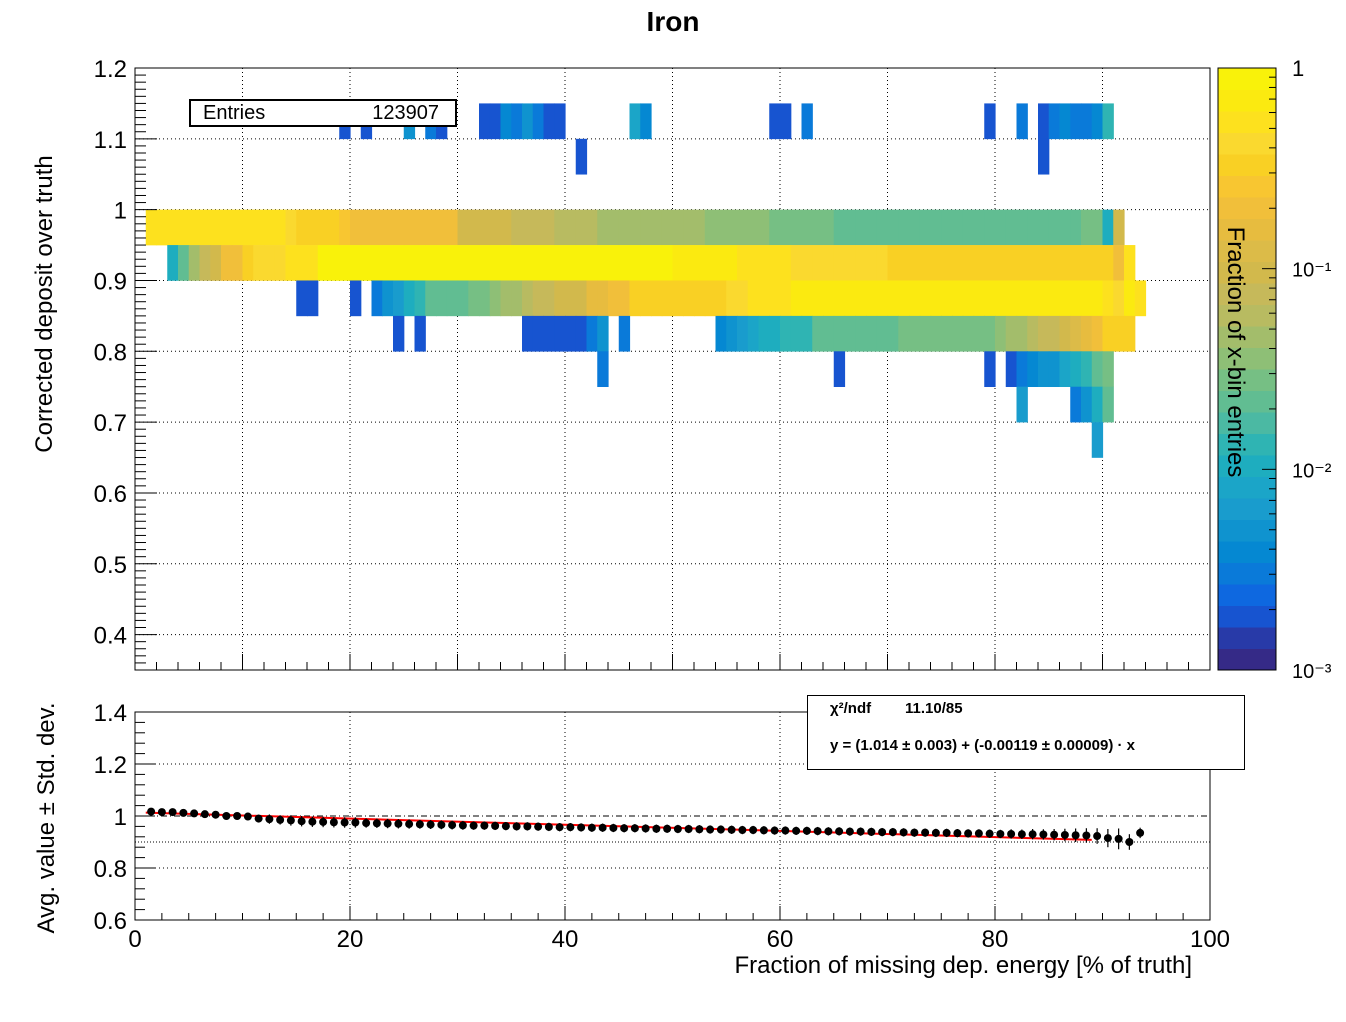  I want to click on top-y-tick-label: 0.9, so click(110, 281).